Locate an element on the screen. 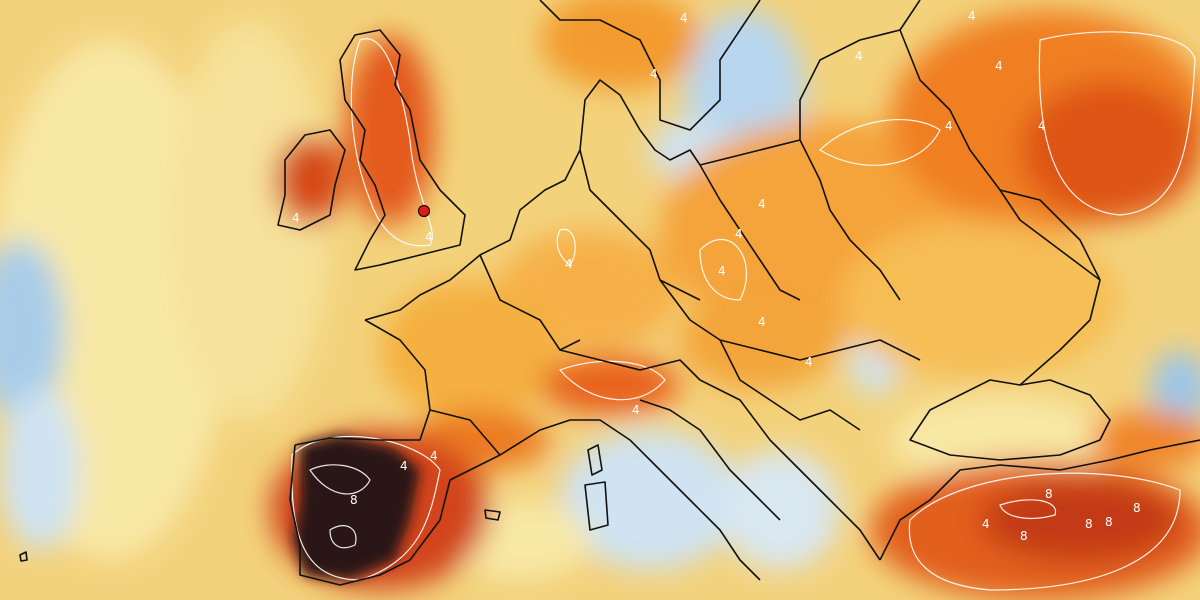 The width and height of the screenshot is (1200, 600). scandinavia-coast is located at coordinates (650, 65).